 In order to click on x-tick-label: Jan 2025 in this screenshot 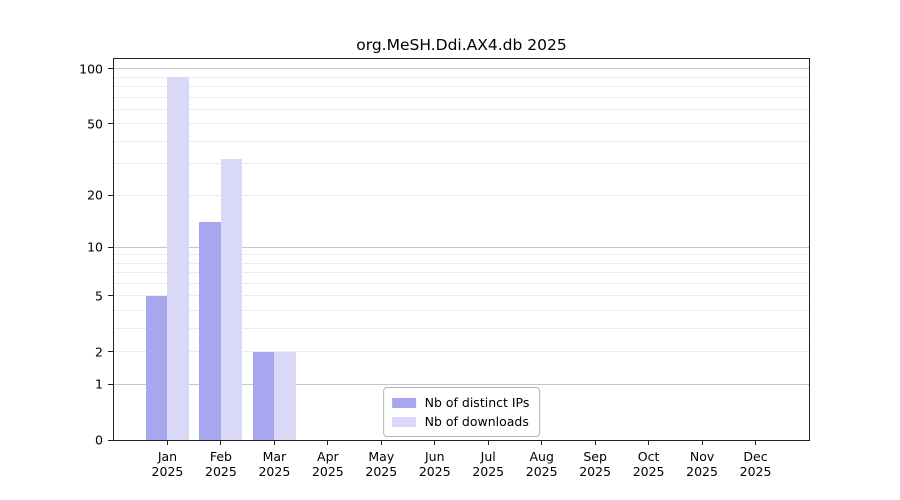, I will do `click(168, 464)`.